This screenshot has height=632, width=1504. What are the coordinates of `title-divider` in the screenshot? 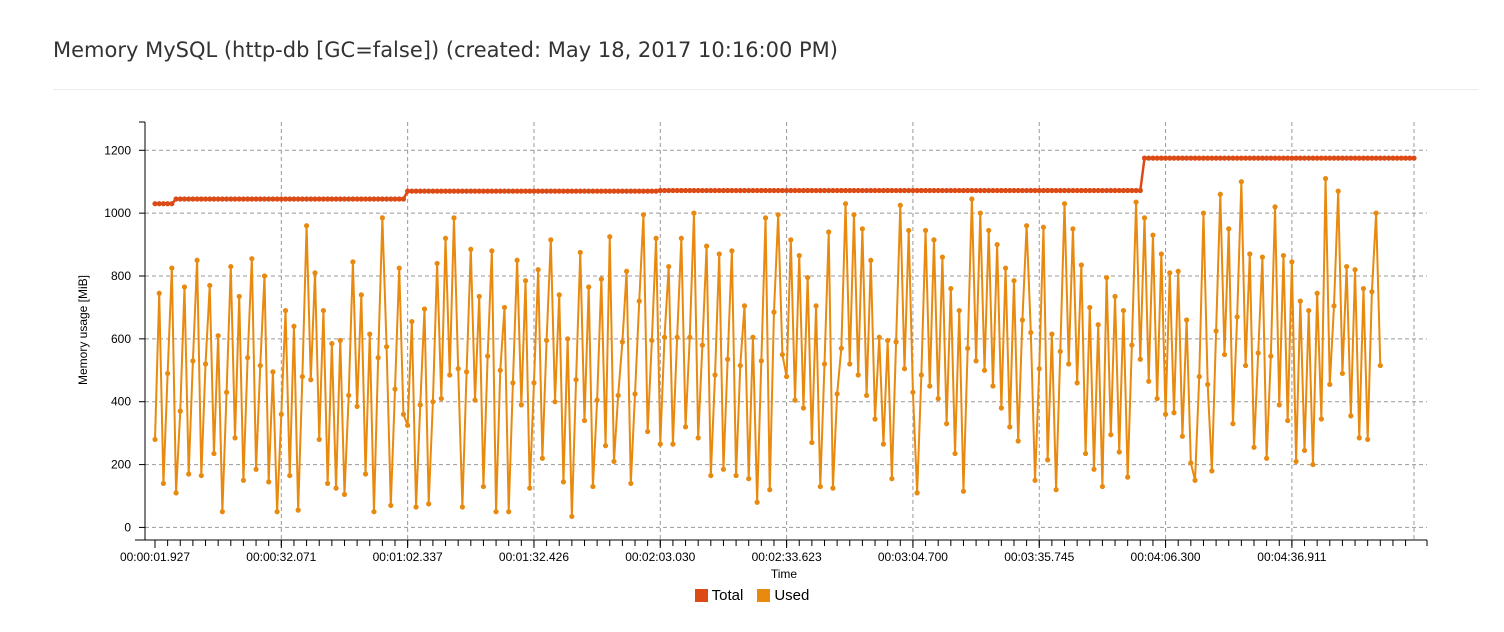 It's located at (765, 89).